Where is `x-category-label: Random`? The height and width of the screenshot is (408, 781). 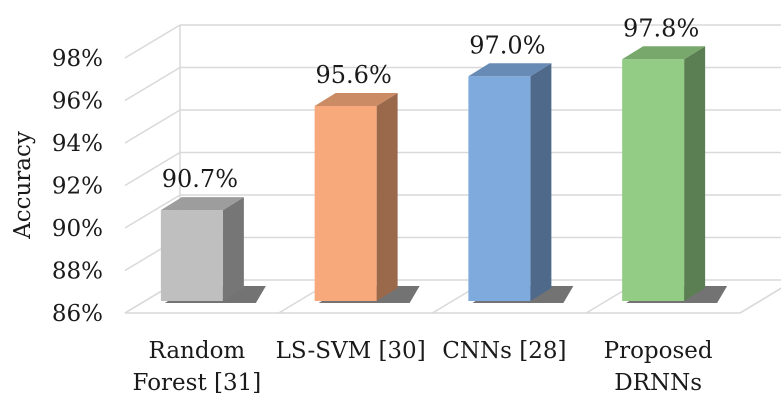 x-category-label: Random is located at coordinates (196, 351).